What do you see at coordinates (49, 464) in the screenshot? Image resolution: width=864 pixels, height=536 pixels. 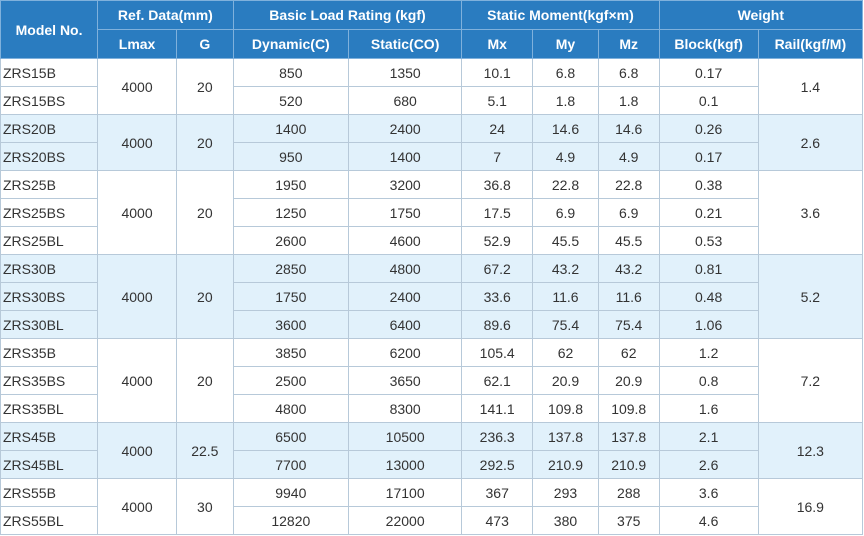 I see `model-cell: ZRS45BL` at bounding box center [49, 464].